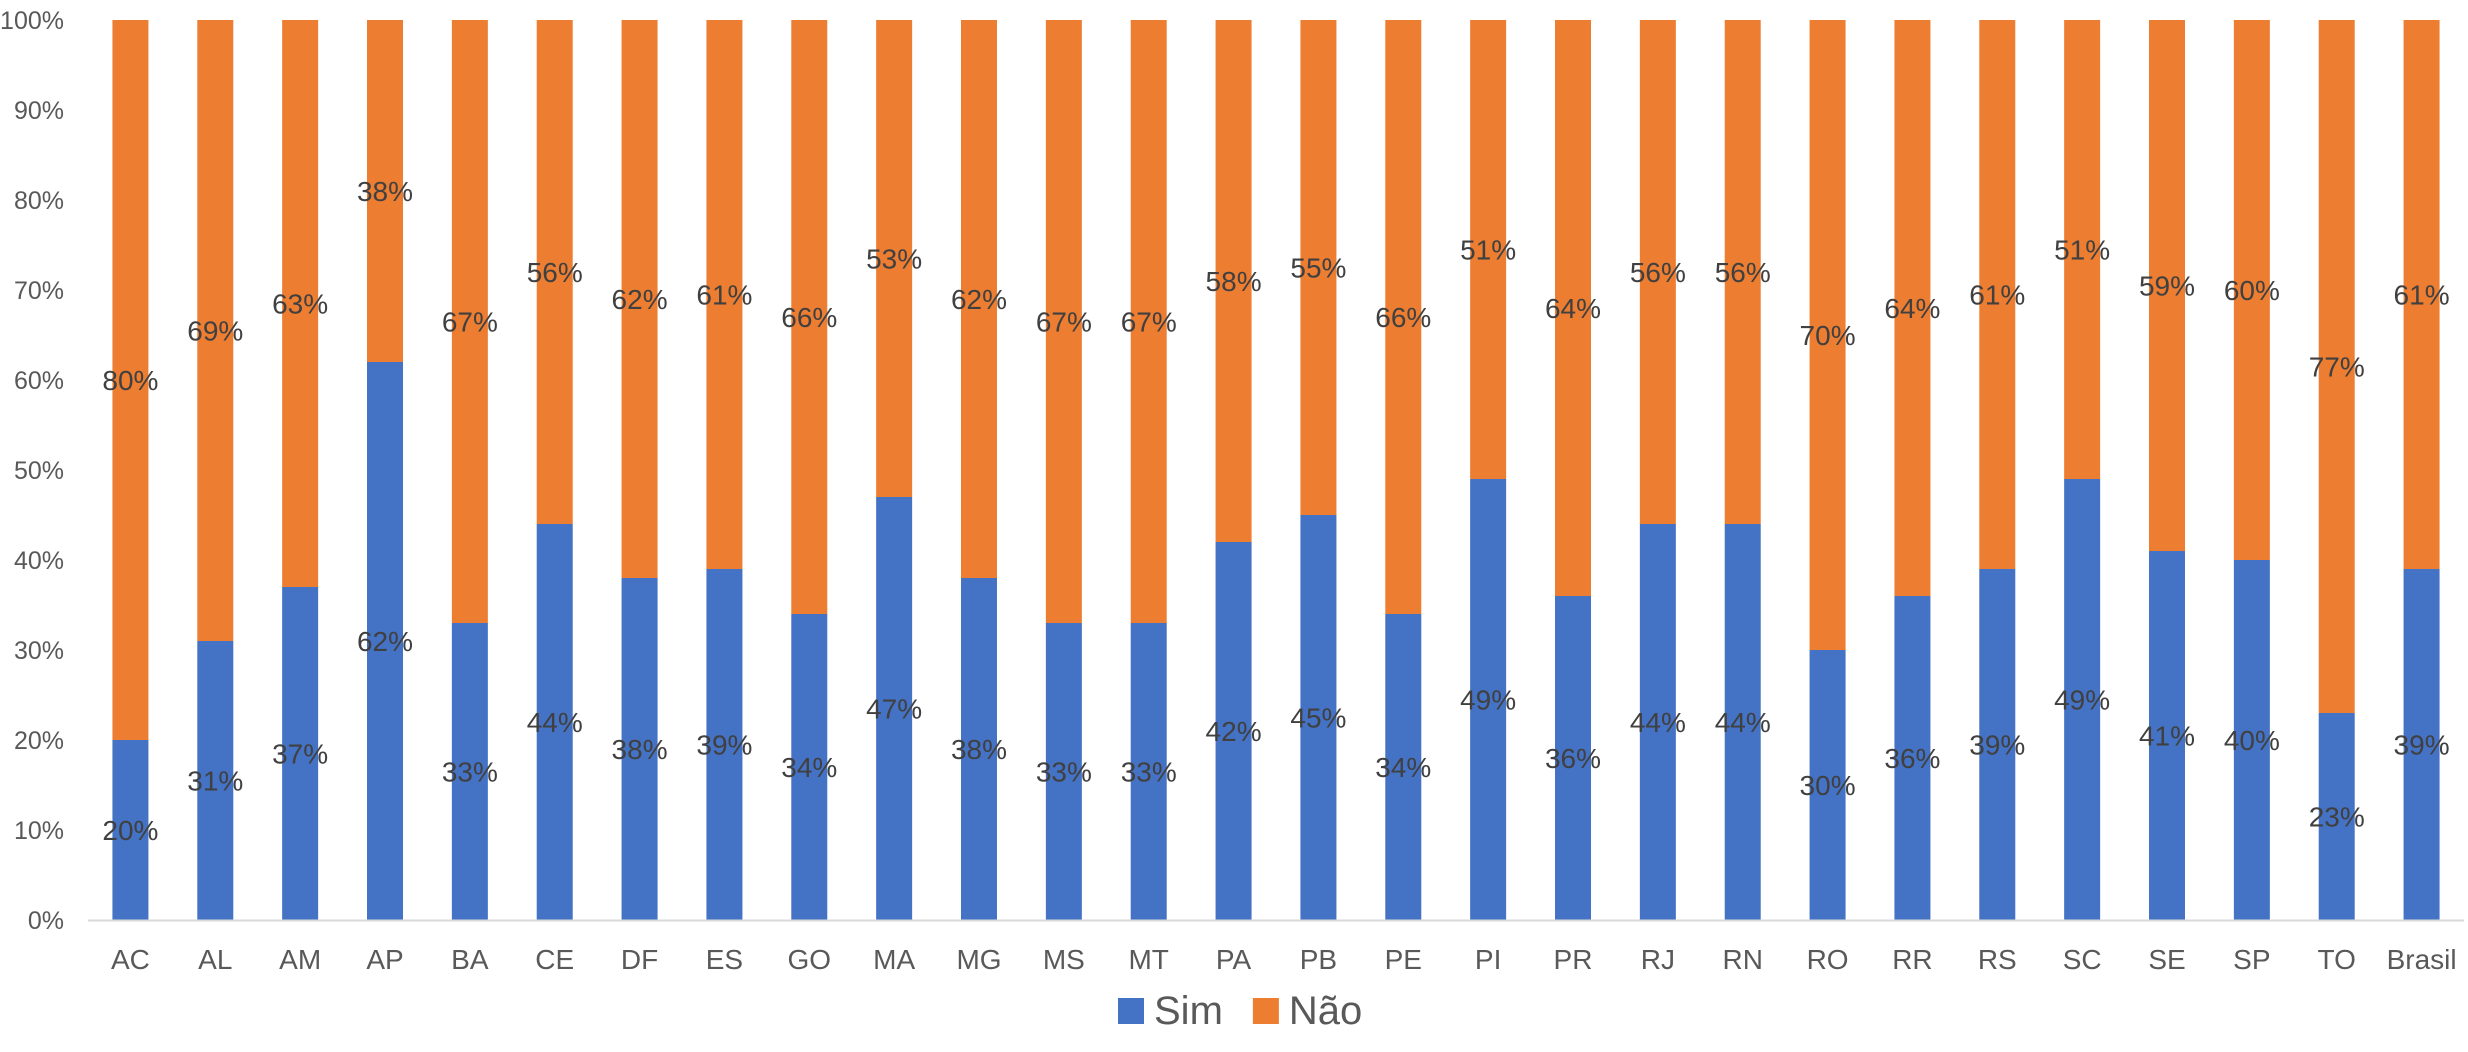  What do you see at coordinates (724, 744) in the screenshot?
I see `bar-sim-es` at bounding box center [724, 744].